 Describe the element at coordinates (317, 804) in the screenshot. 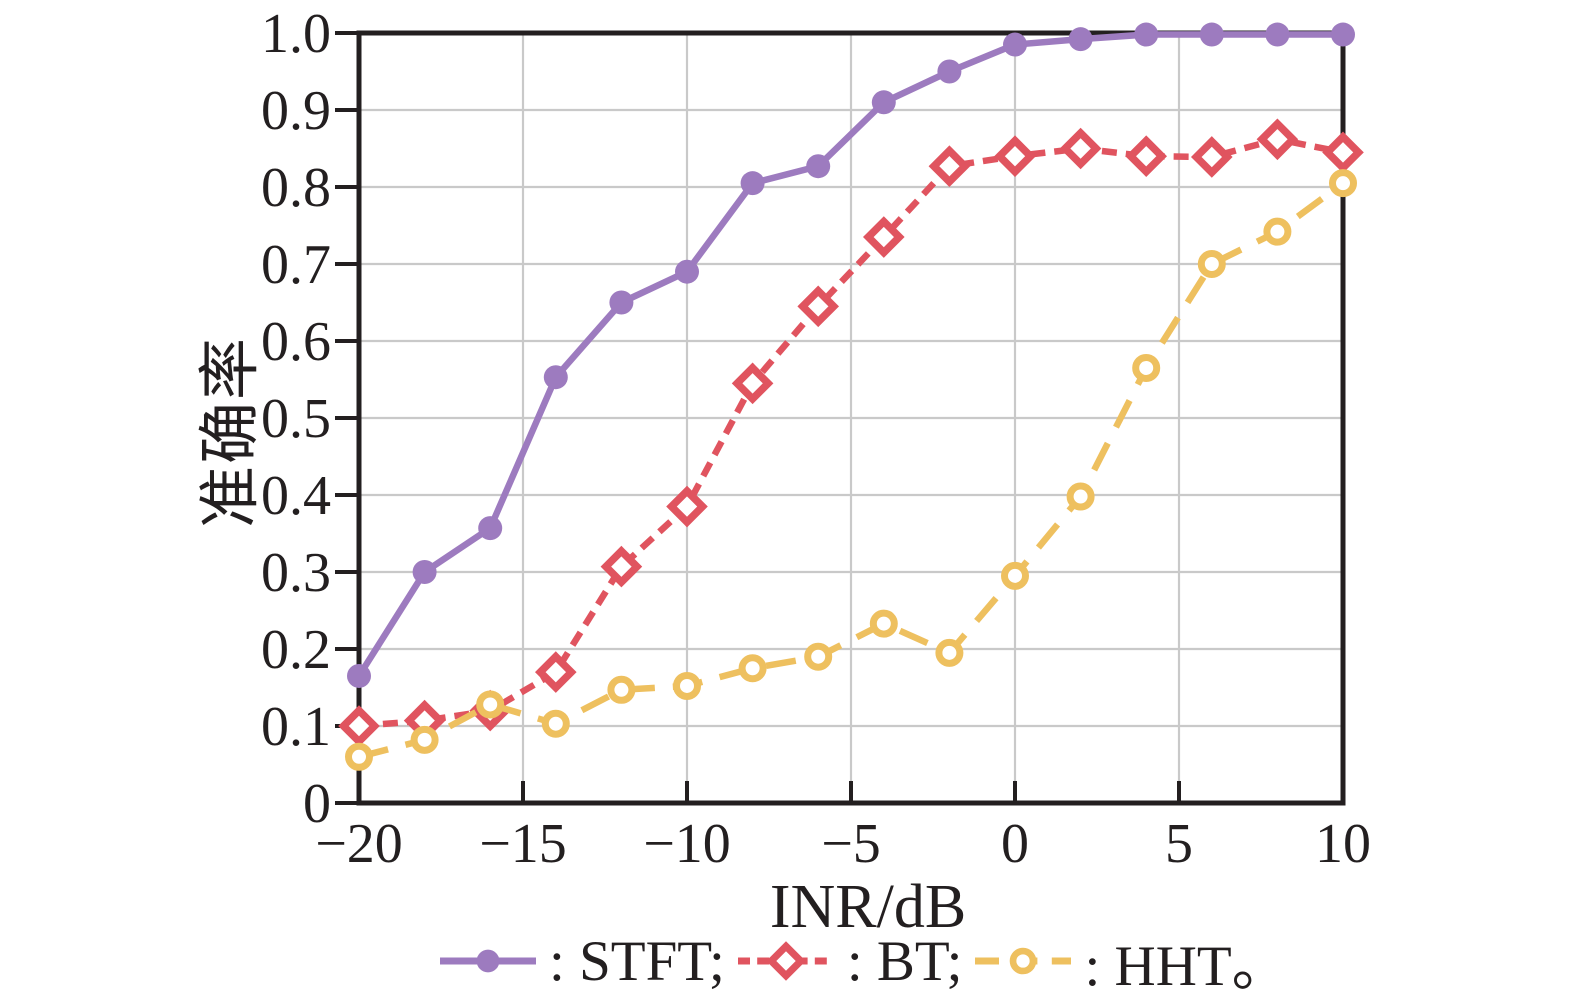

I see `y-tick-label: 0` at that location.